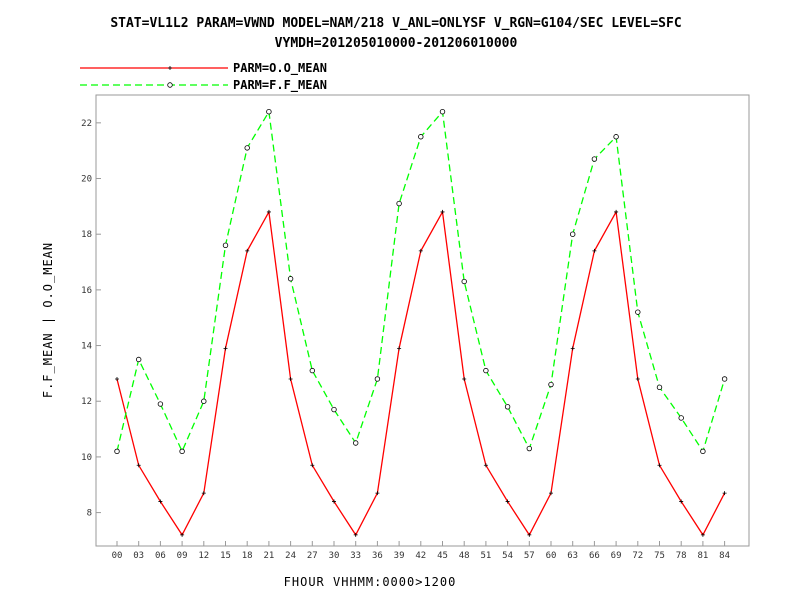 The image size is (792, 612). I want to click on x-axis-label: FHOUR VHHMM:0000>1200, so click(370, 582).